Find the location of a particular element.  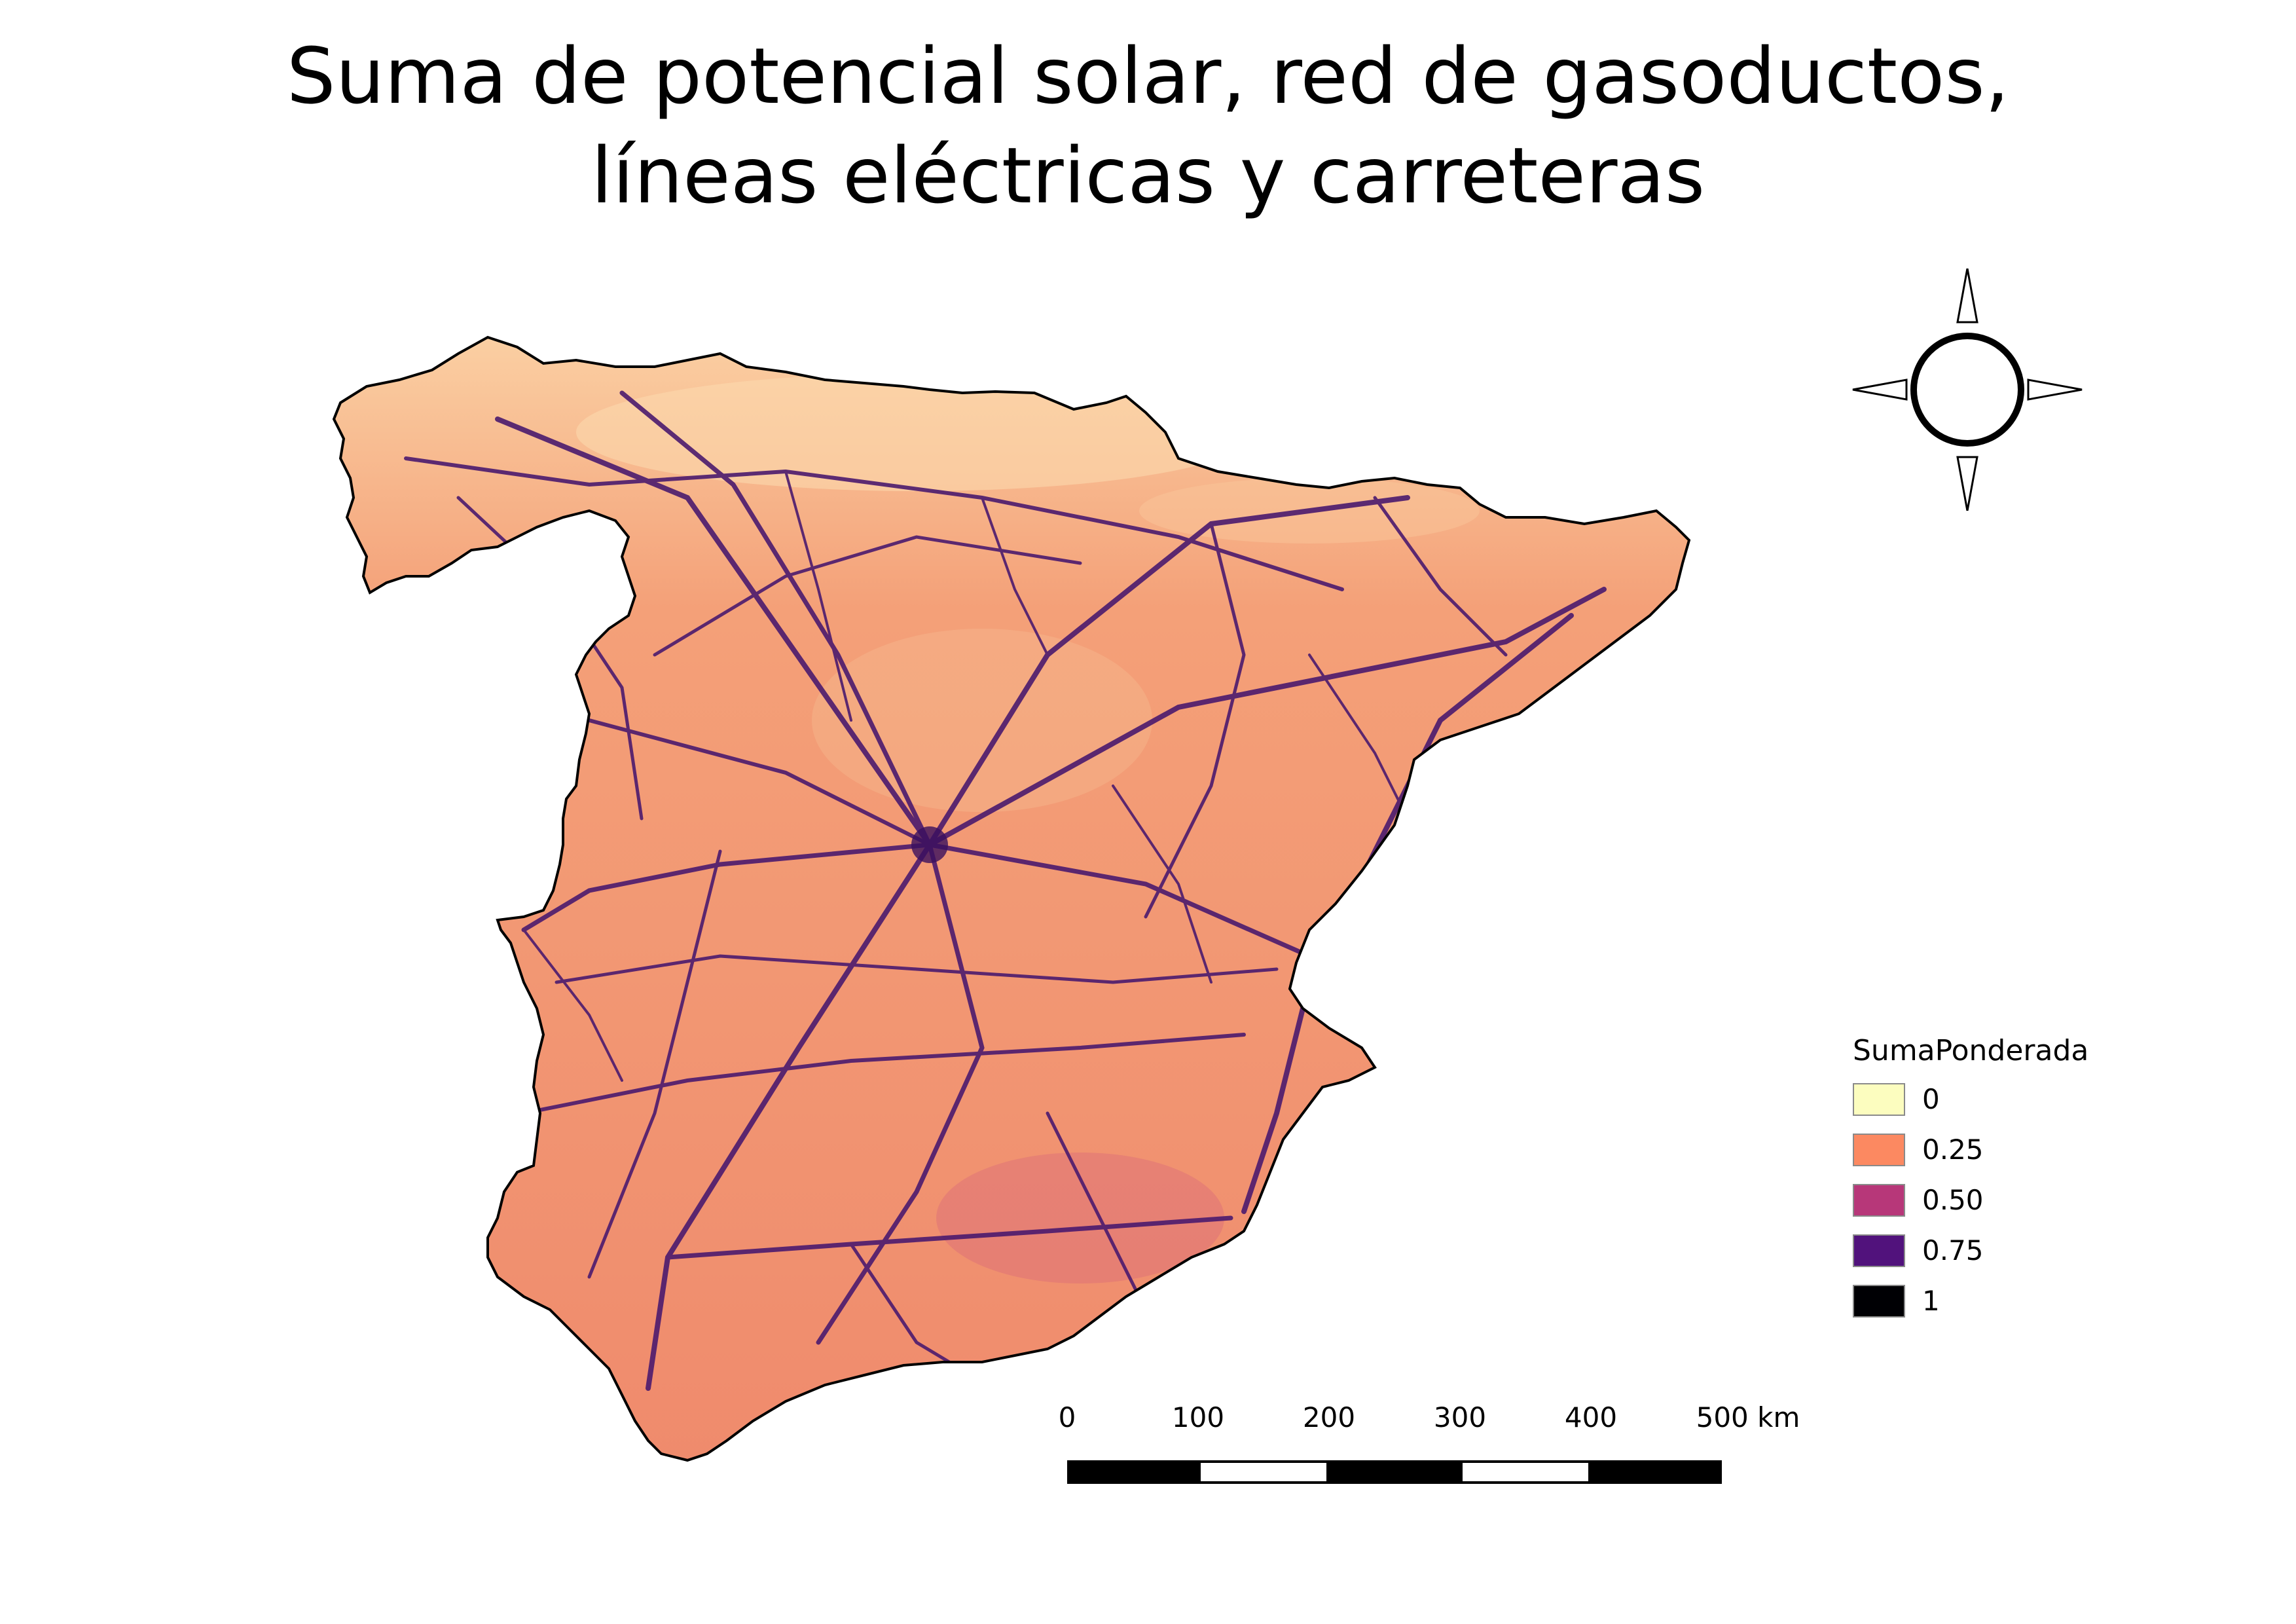

scale-tick-label: 0 is located at coordinates (1067, 1417).